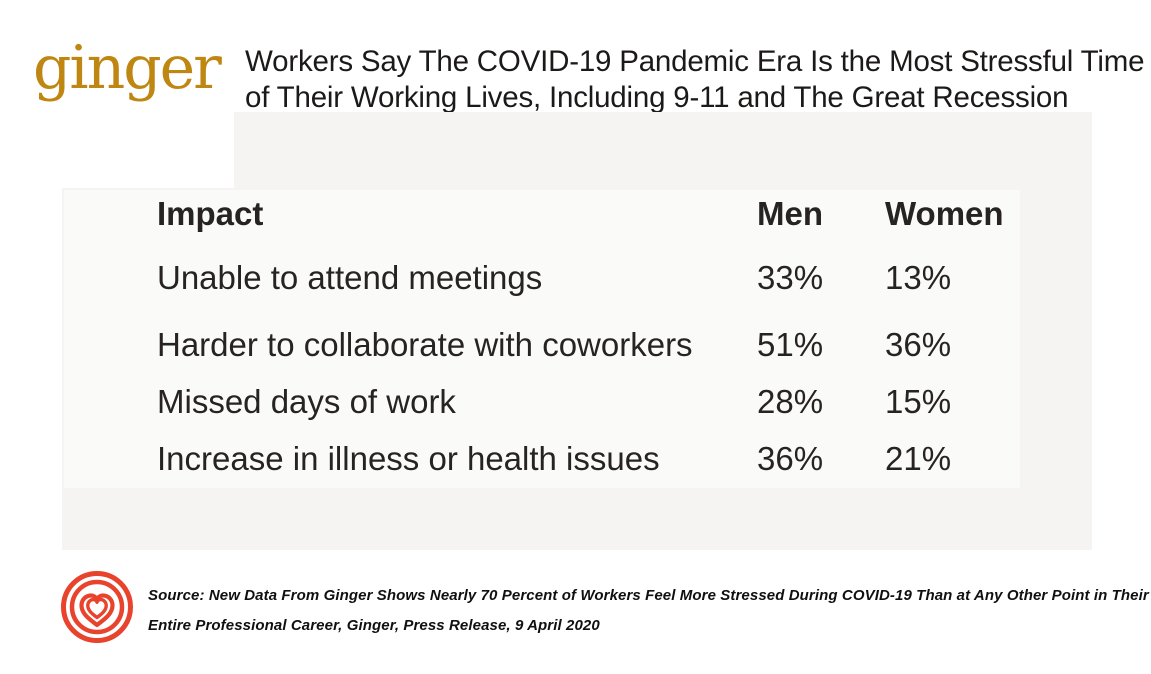  Describe the element at coordinates (918, 277) in the screenshot. I see `women-value: 13%` at that location.